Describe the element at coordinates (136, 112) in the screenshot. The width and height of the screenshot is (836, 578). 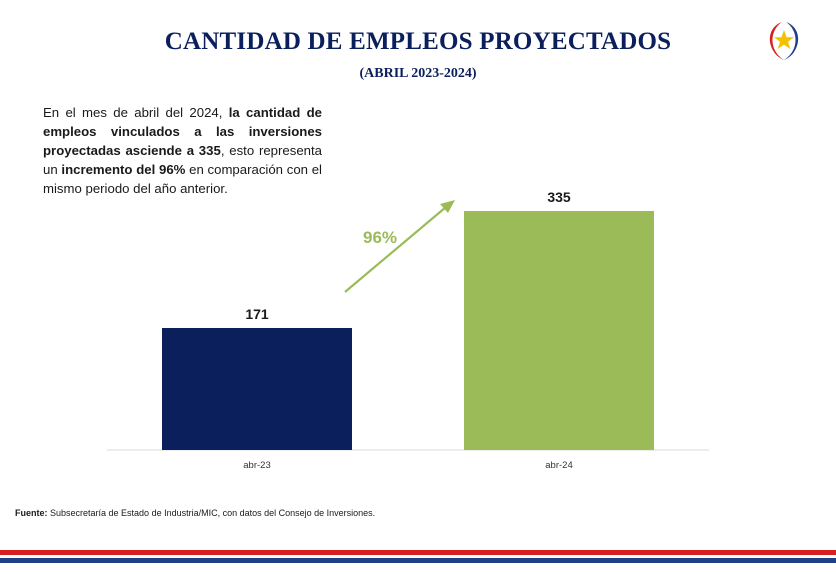
I see `desc-part-1: En el mes de abril del 2024,` at that location.